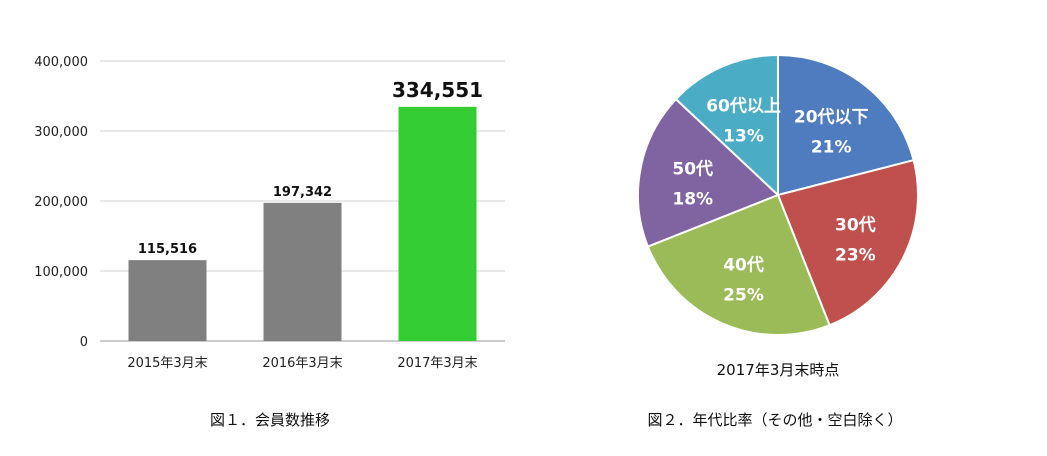 Image resolution: width=1047 pixels, height=456 pixels. Describe the element at coordinates (61, 272) in the screenshot. I see `bar-y-tick-label: 100,000` at that location.